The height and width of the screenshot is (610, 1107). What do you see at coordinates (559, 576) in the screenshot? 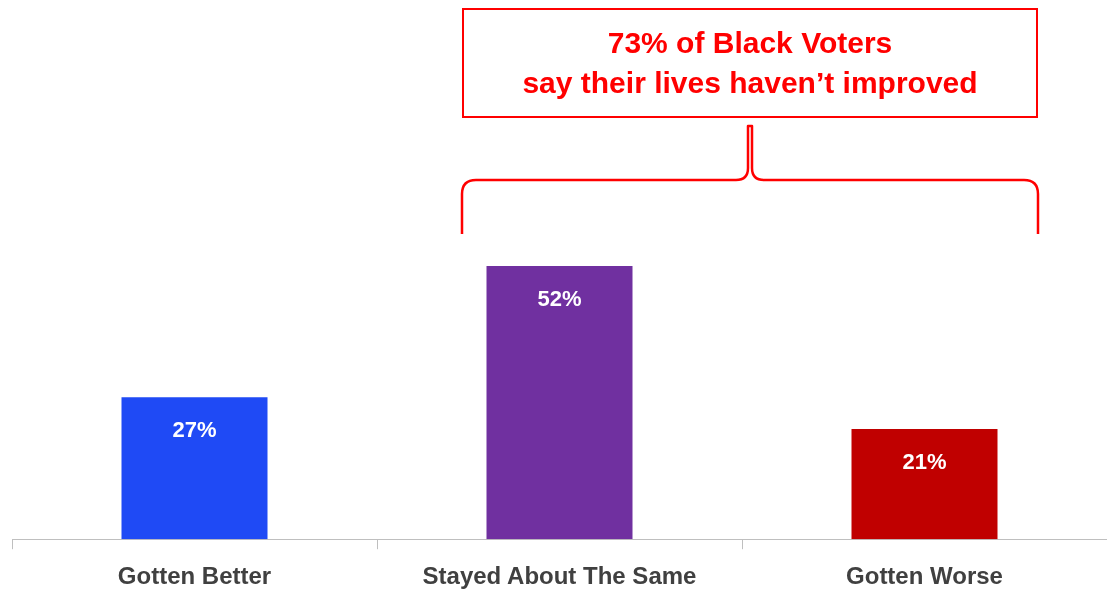
I see `x-tick-label: Stayed About The Same` at bounding box center [559, 576].